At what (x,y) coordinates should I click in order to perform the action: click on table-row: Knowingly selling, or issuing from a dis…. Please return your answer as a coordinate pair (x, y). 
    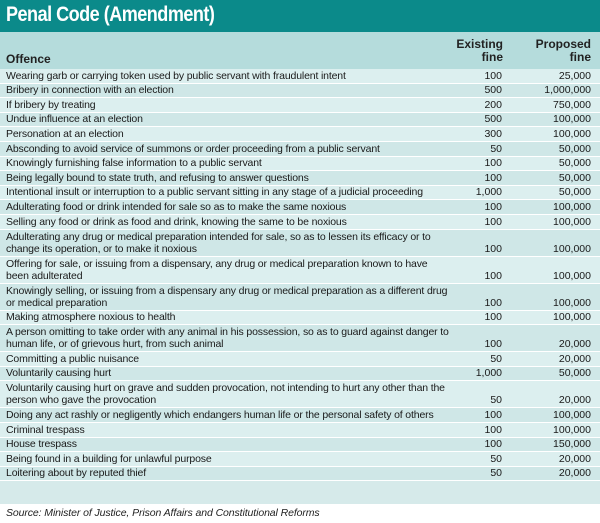
    Looking at the image, I should click on (300, 297).